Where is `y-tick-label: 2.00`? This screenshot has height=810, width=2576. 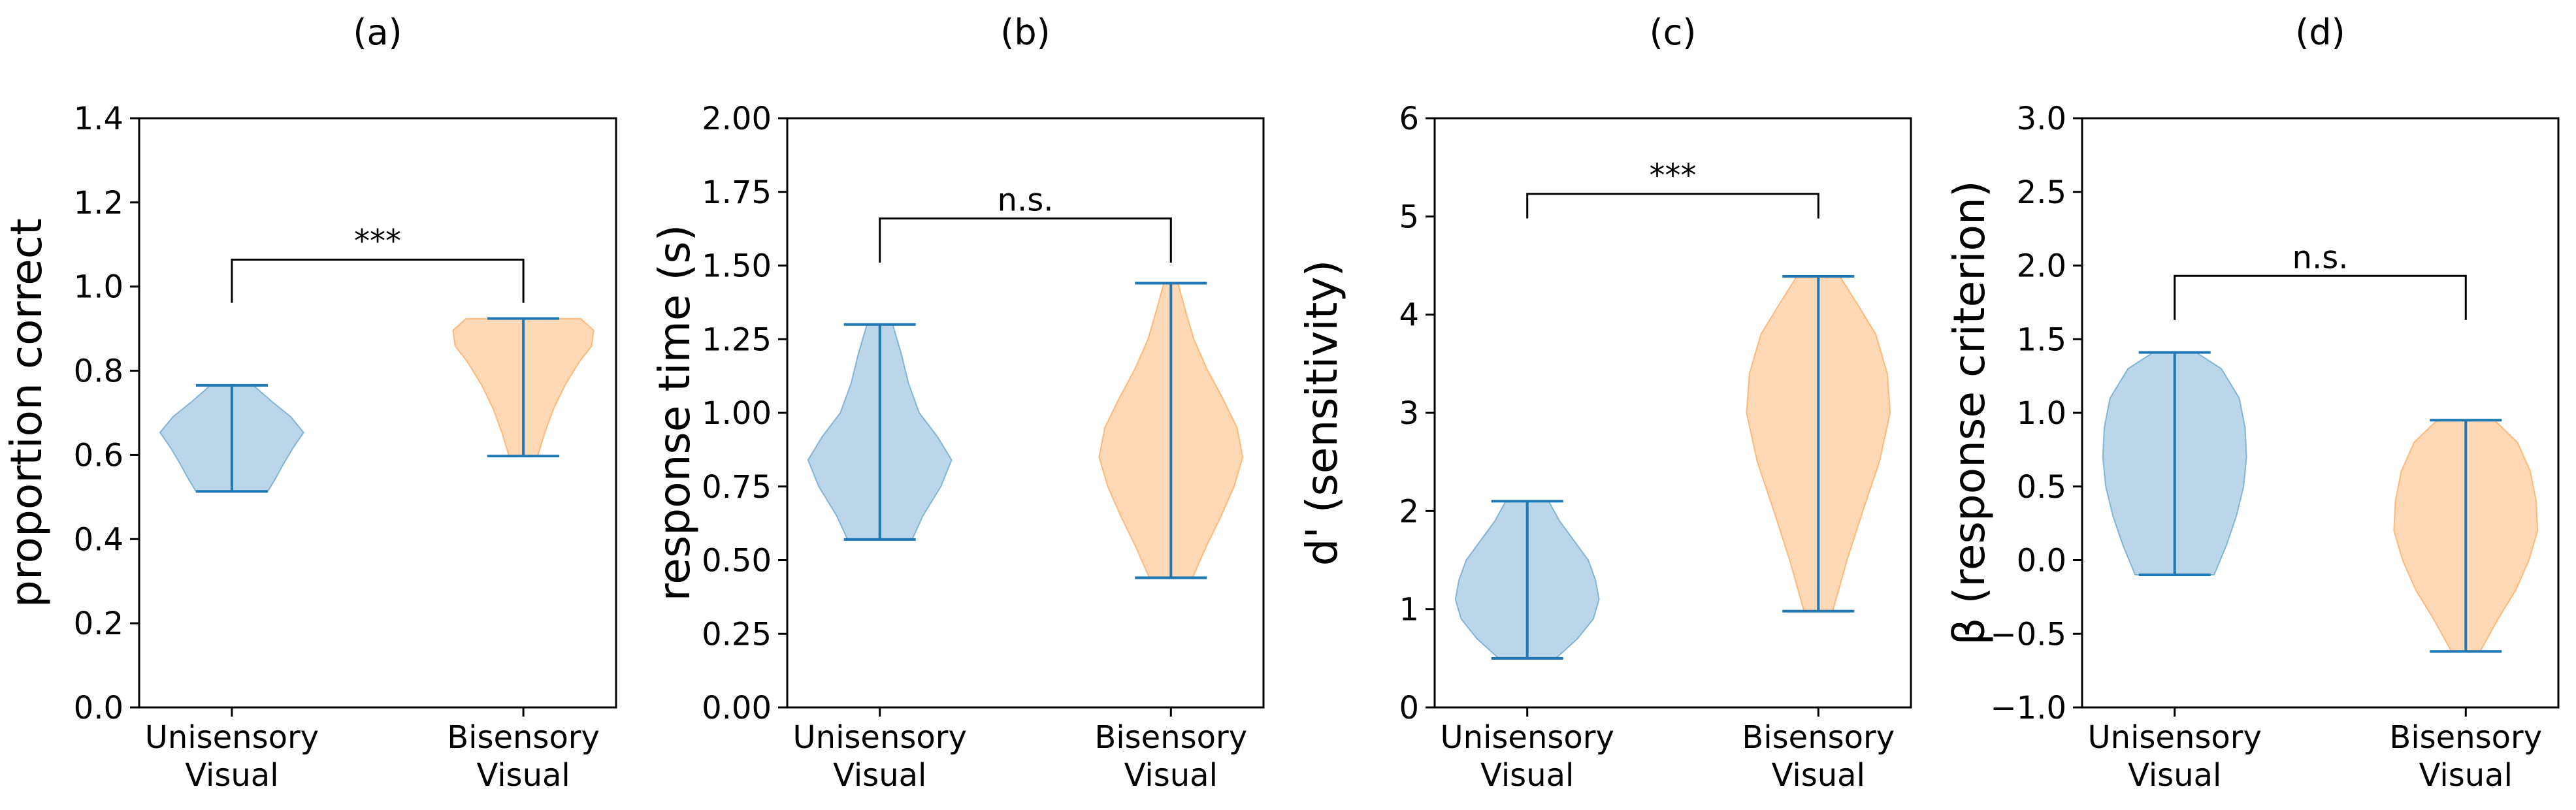 y-tick-label: 2.00 is located at coordinates (737, 119).